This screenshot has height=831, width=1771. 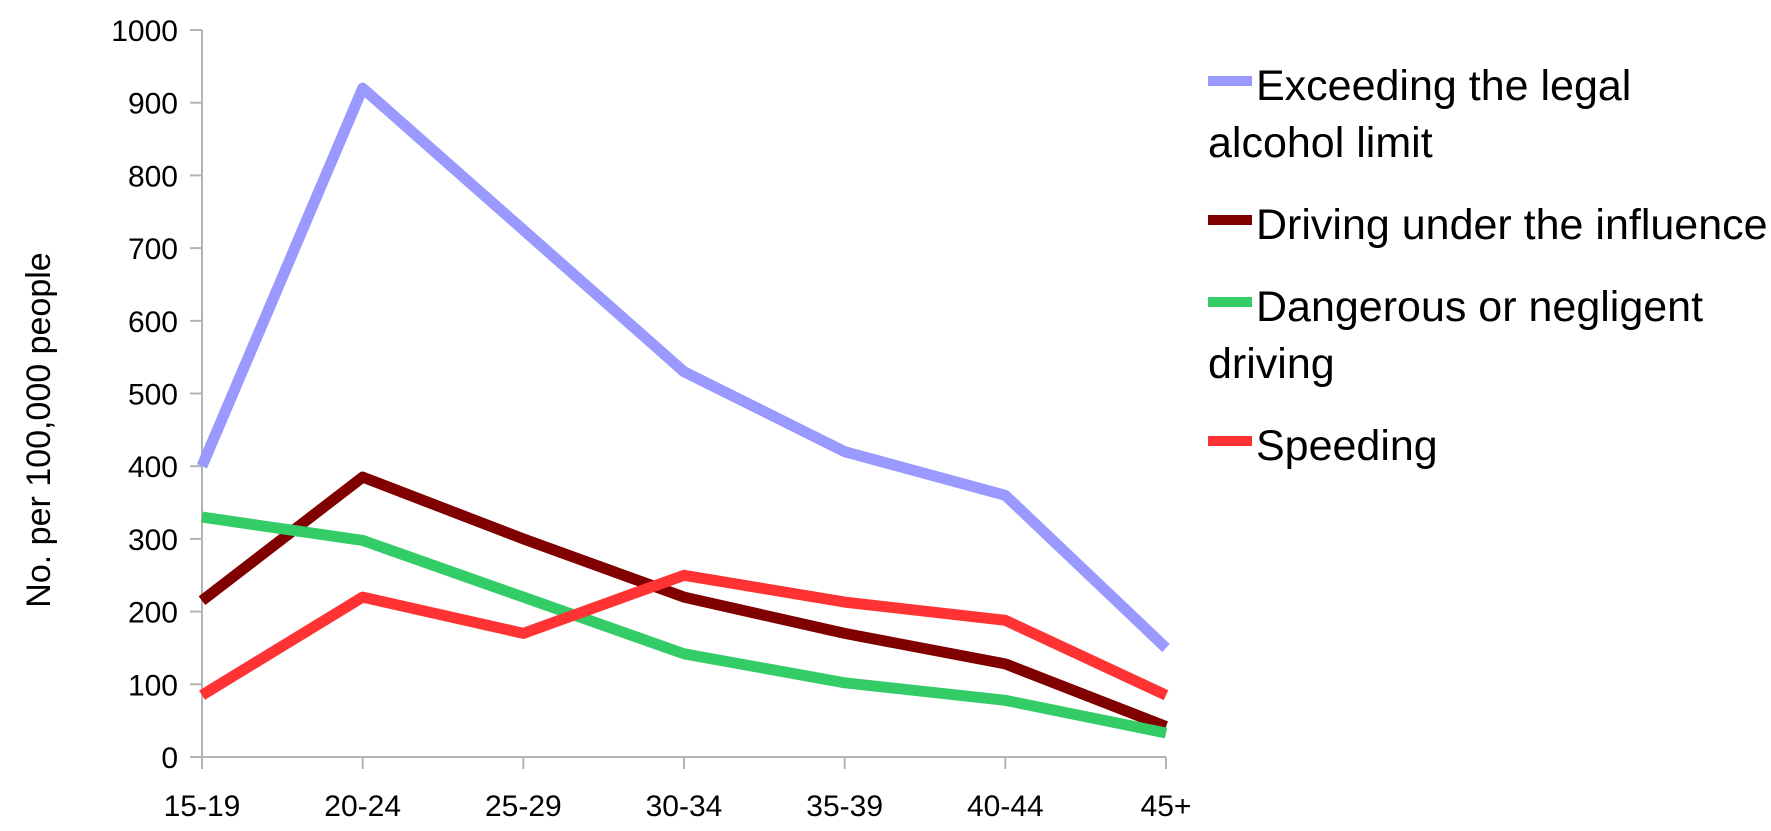 What do you see at coordinates (39, 429) in the screenshot?
I see `y-axis-title: No. per 100,000 people` at bounding box center [39, 429].